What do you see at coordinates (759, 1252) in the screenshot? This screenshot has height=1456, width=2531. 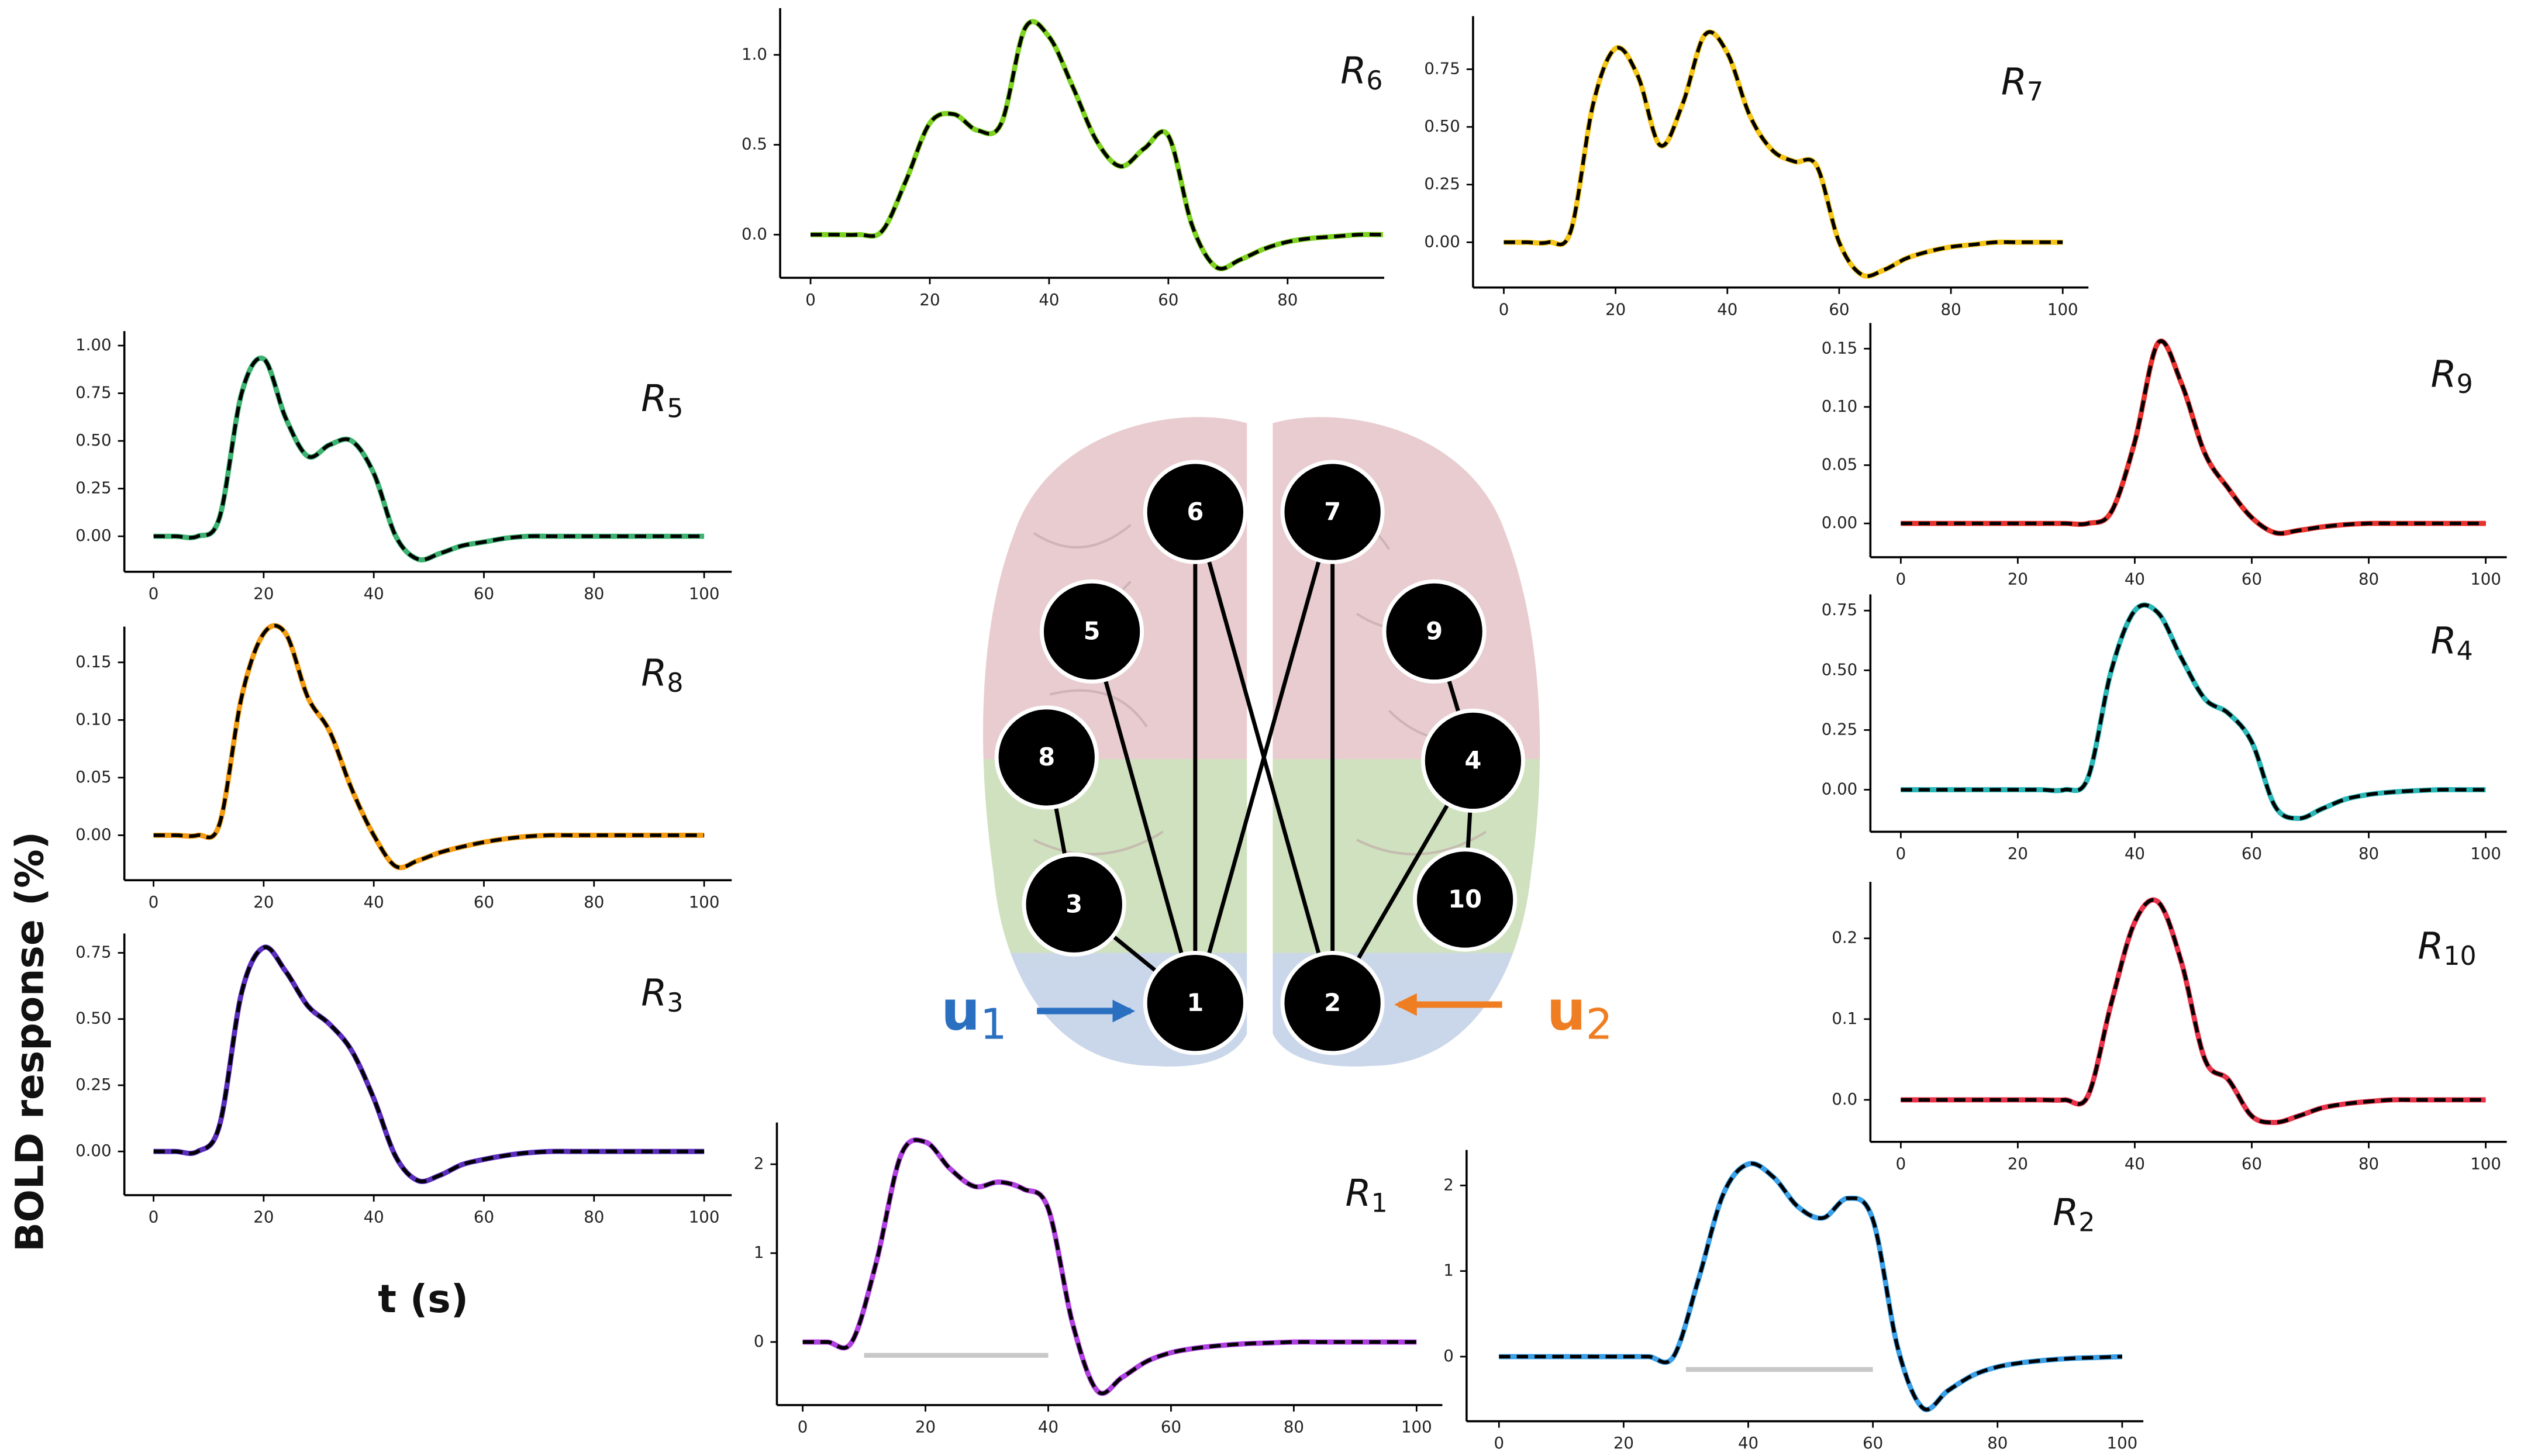 I see `y-tick-label: 1` at bounding box center [759, 1252].